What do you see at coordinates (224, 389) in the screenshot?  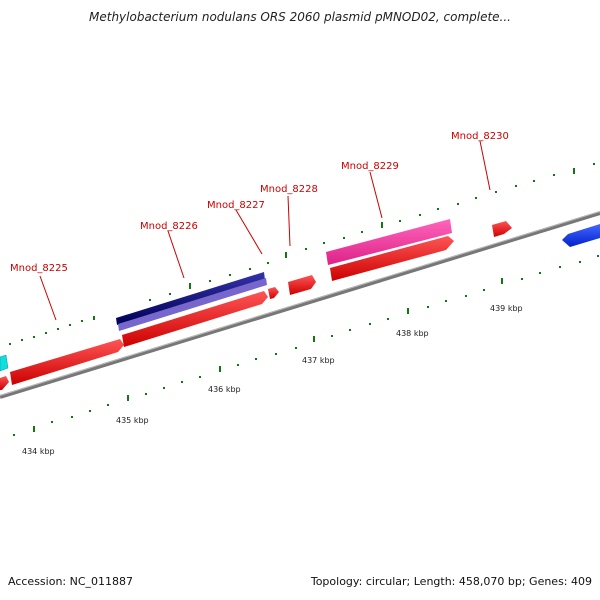 I see `kbp-label-436: 436 kbp` at bounding box center [224, 389].